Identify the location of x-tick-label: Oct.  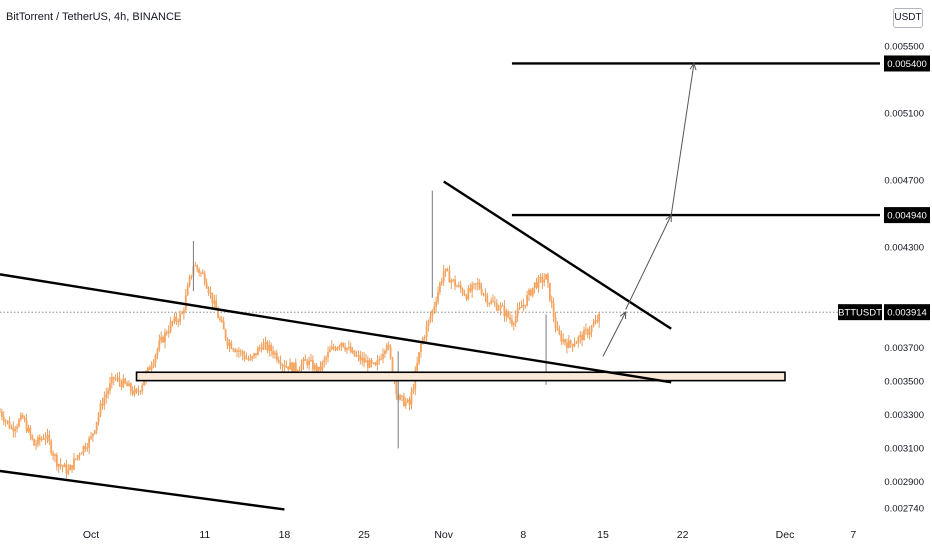
(91, 535).